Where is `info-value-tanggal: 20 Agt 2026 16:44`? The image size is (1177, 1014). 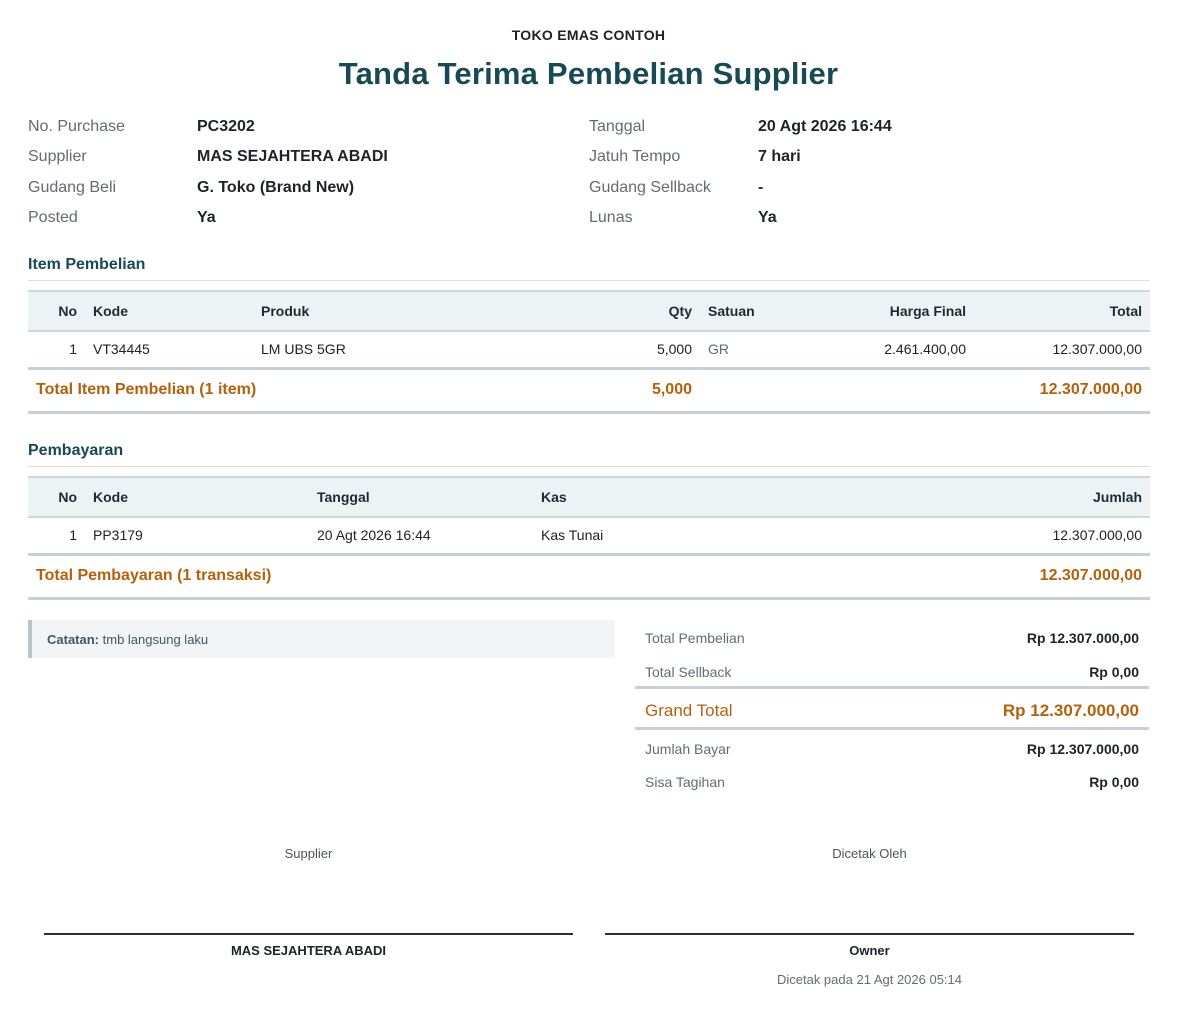 info-value-tanggal: 20 Agt 2026 16:44 is located at coordinates (825, 126).